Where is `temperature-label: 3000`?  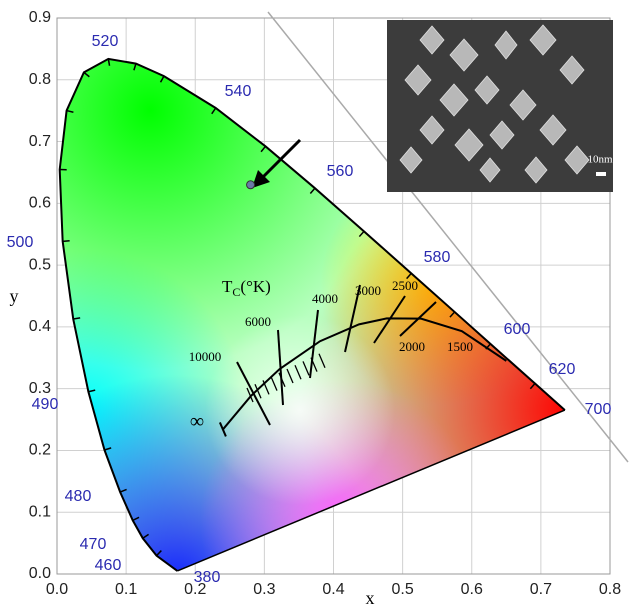
temperature-label: 3000 is located at coordinates (368, 290).